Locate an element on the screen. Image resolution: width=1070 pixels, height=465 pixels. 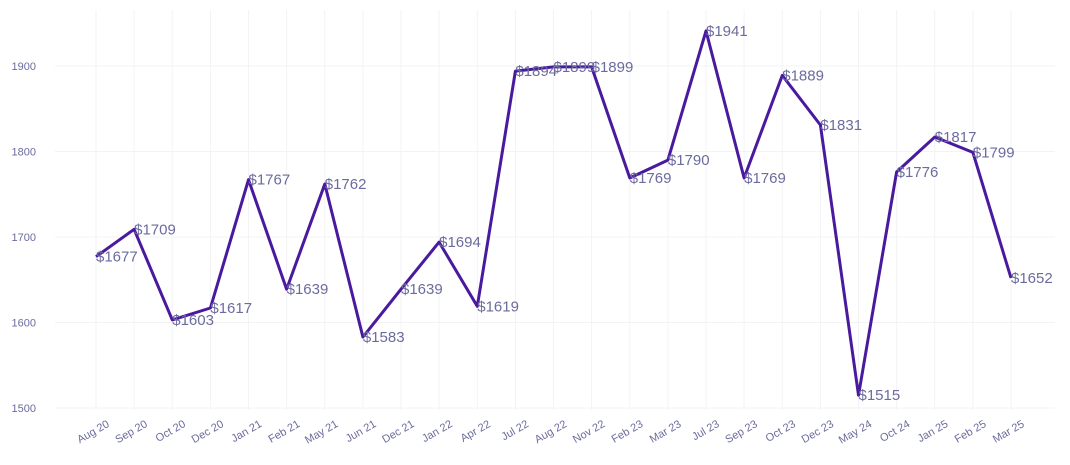
data-label: $1941 is located at coordinates (727, 31).